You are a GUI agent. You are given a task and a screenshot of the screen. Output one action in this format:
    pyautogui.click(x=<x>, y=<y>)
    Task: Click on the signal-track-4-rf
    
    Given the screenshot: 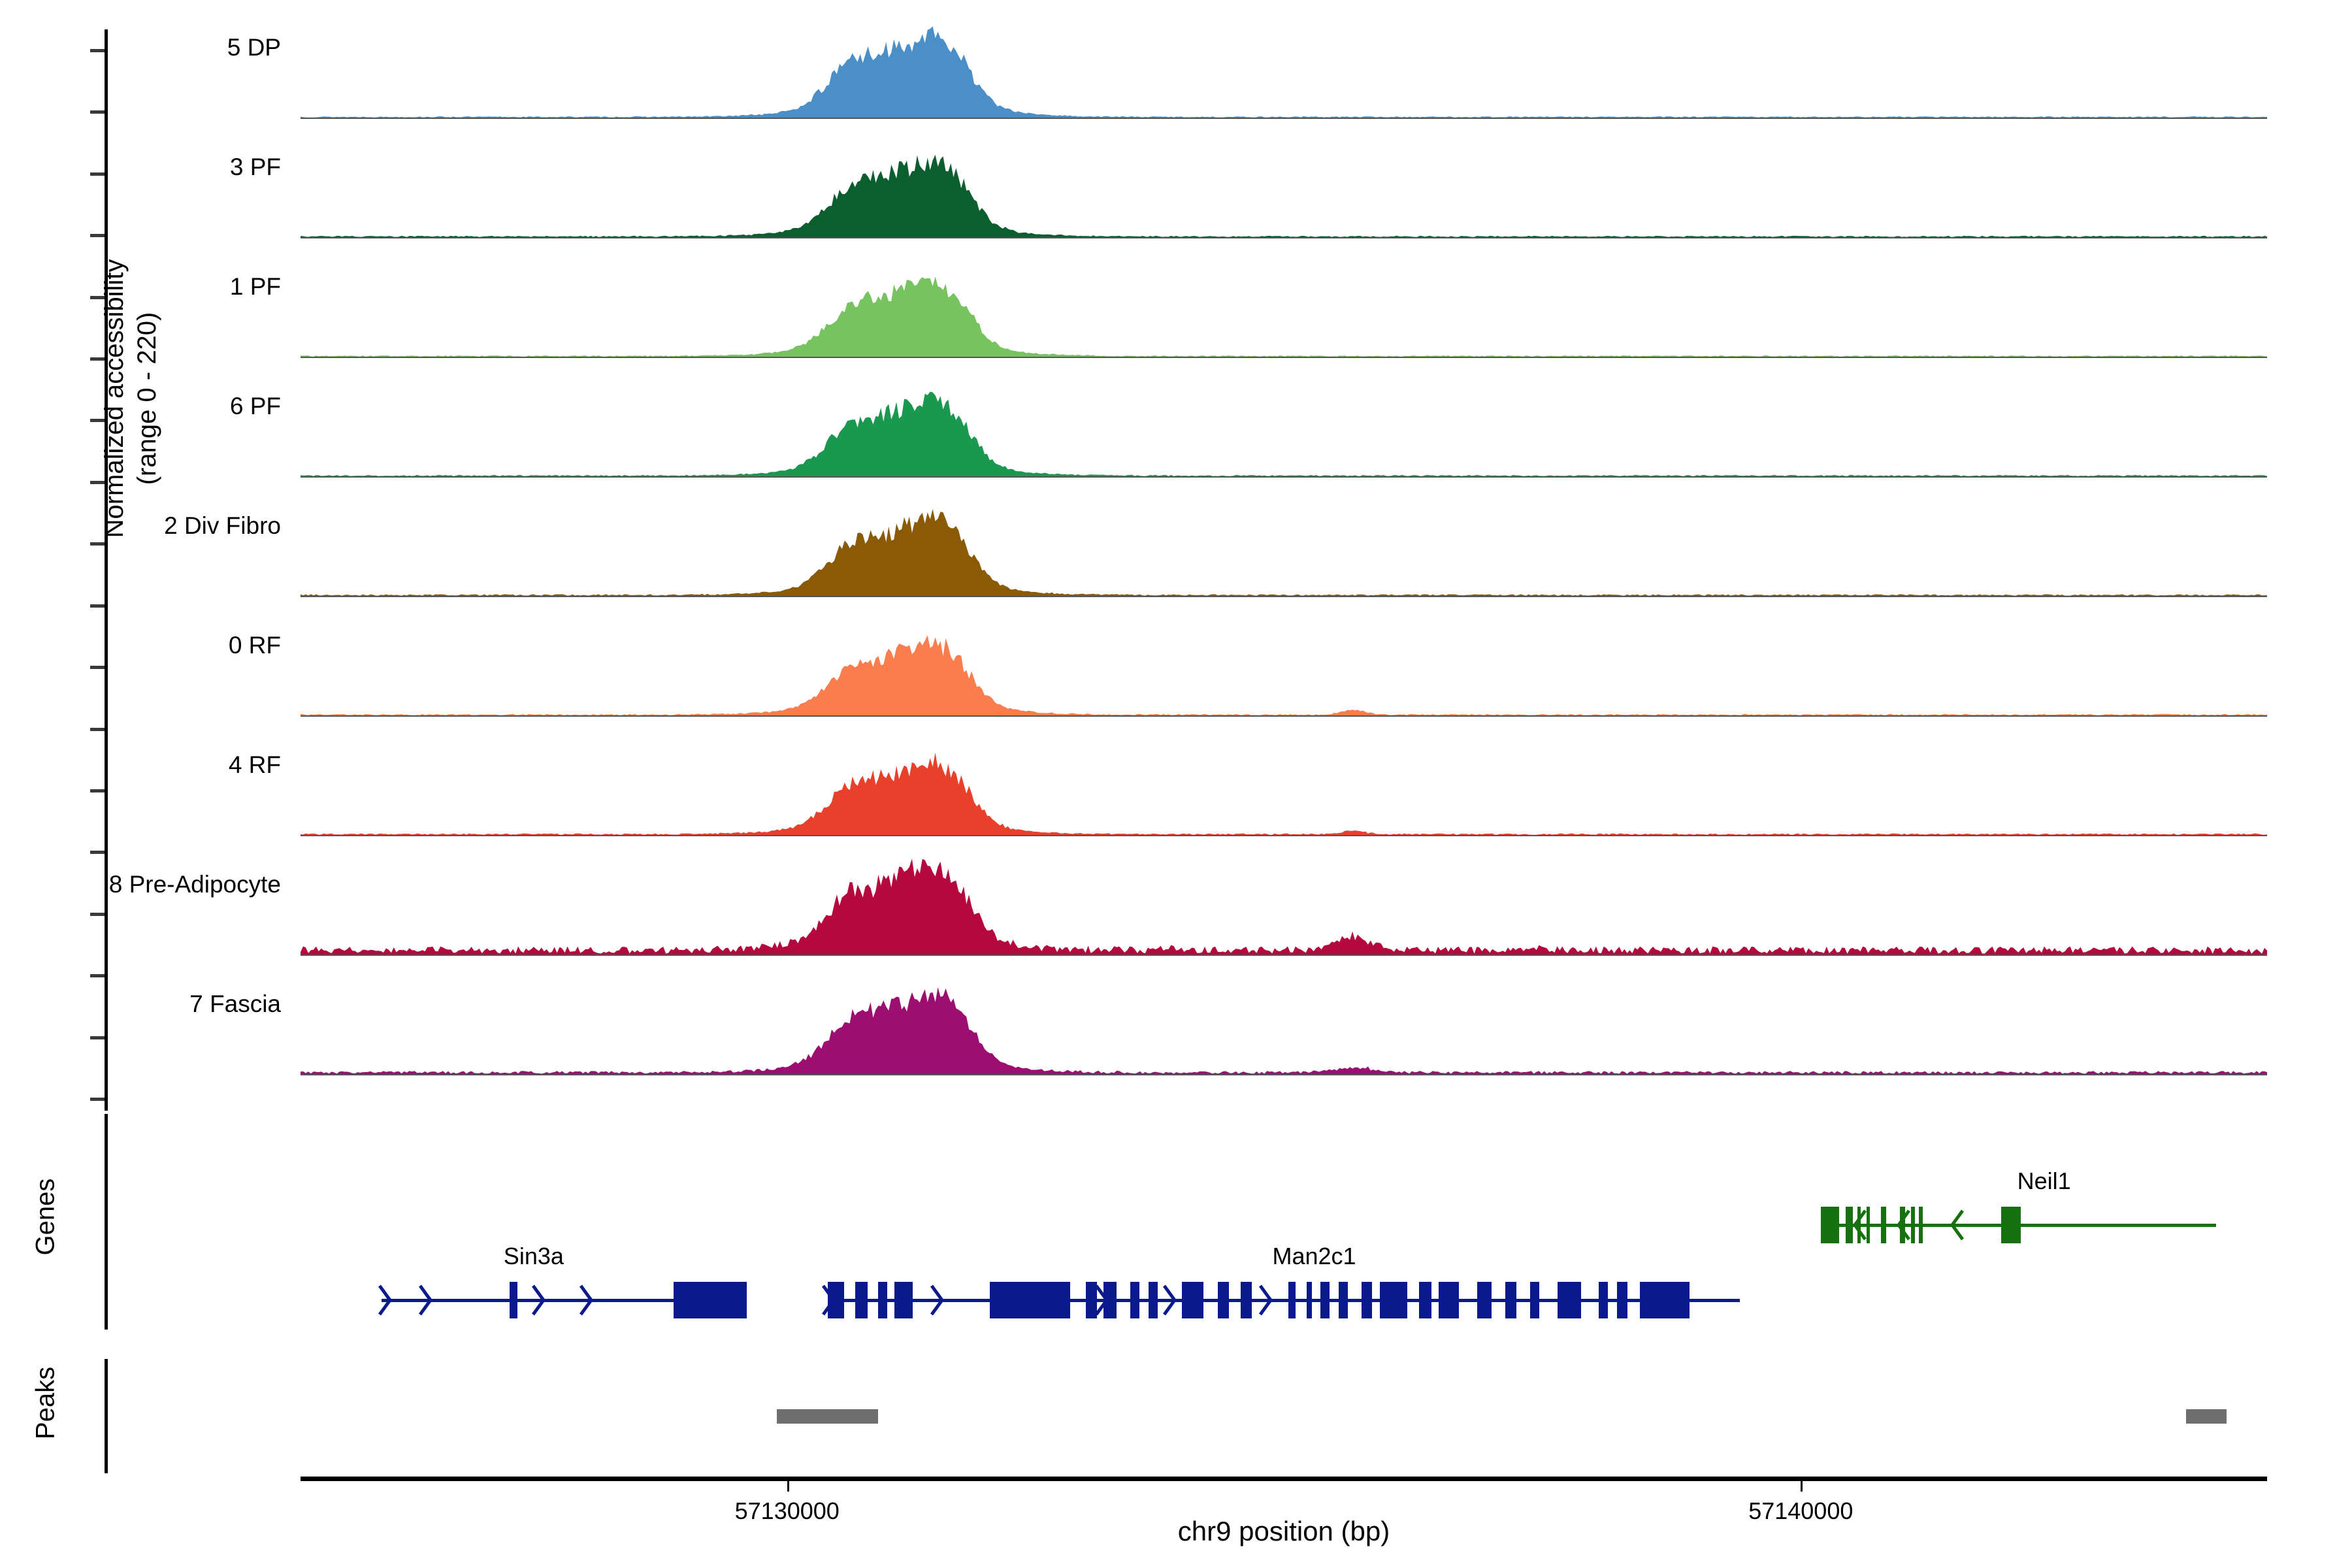 What is the action you would take?
    pyautogui.click(x=1284, y=793)
    